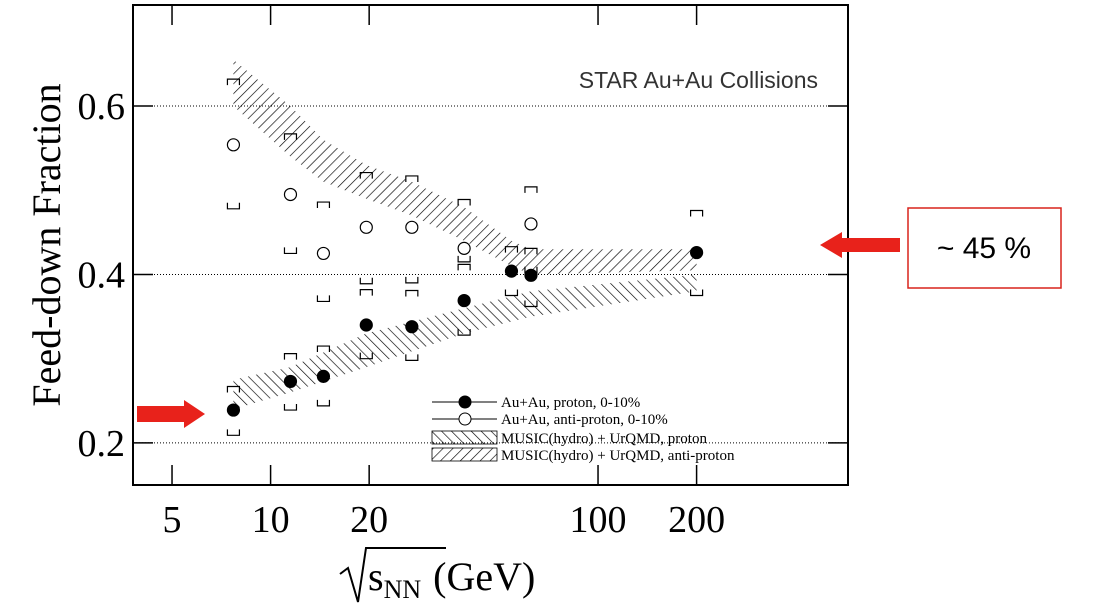  Describe the element at coordinates (584, 420) in the screenshot. I see `legend-label: Au+Au, anti-proton, 0-10%` at that location.